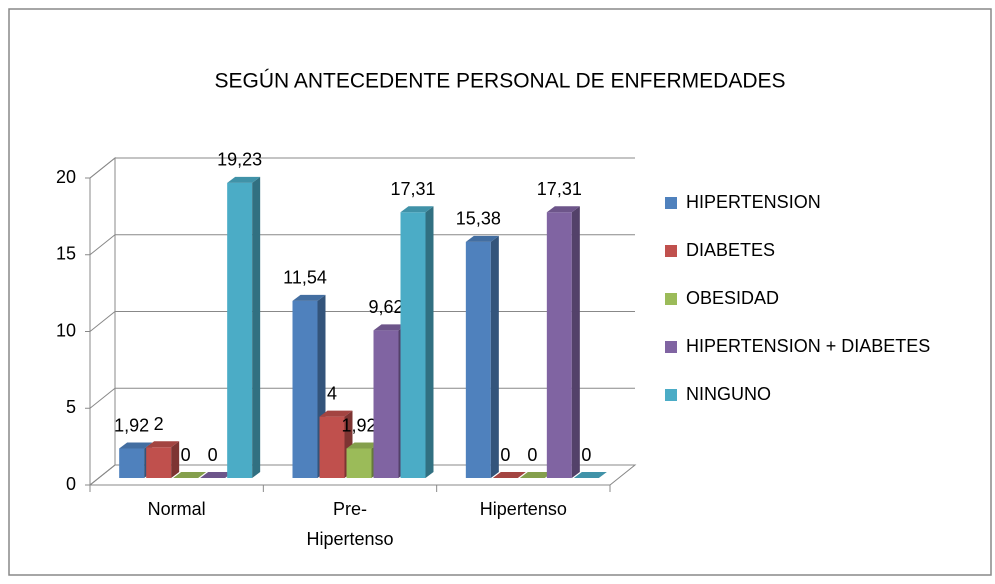 This screenshot has width=995, height=584. What do you see at coordinates (728, 394) in the screenshot?
I see `legend-label: NINGUNO` at bounding box center [728, 394].